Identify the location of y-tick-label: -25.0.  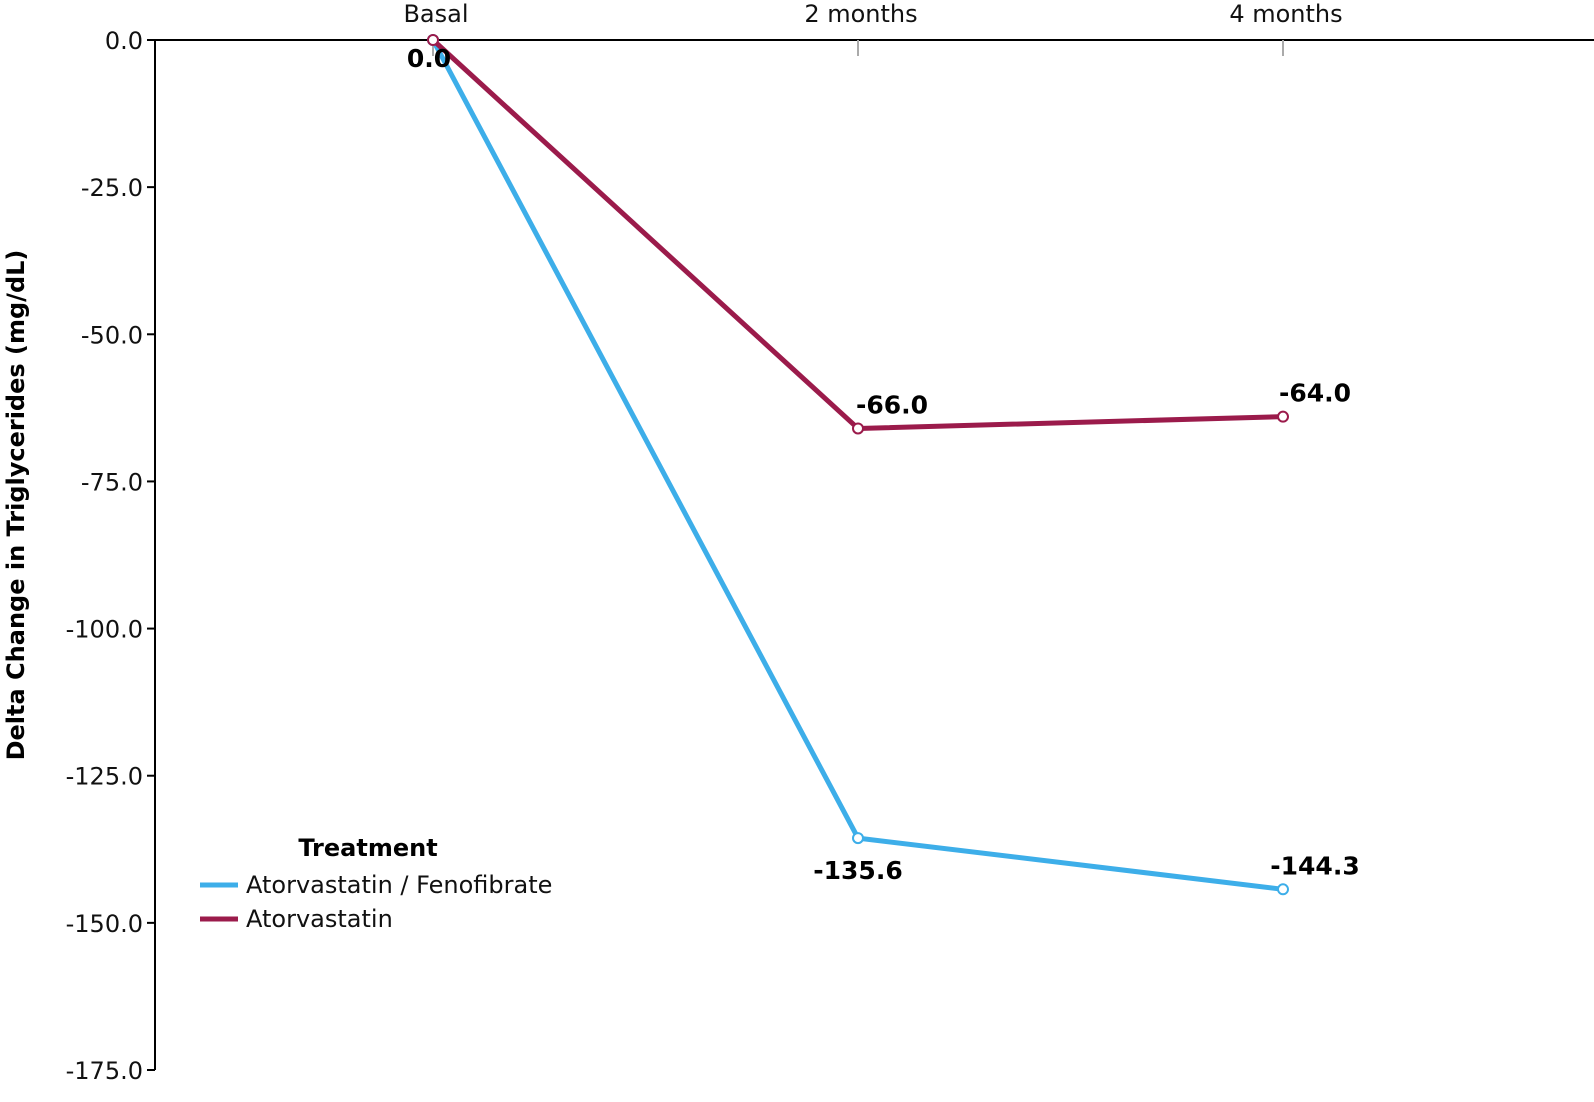
(112, 188).